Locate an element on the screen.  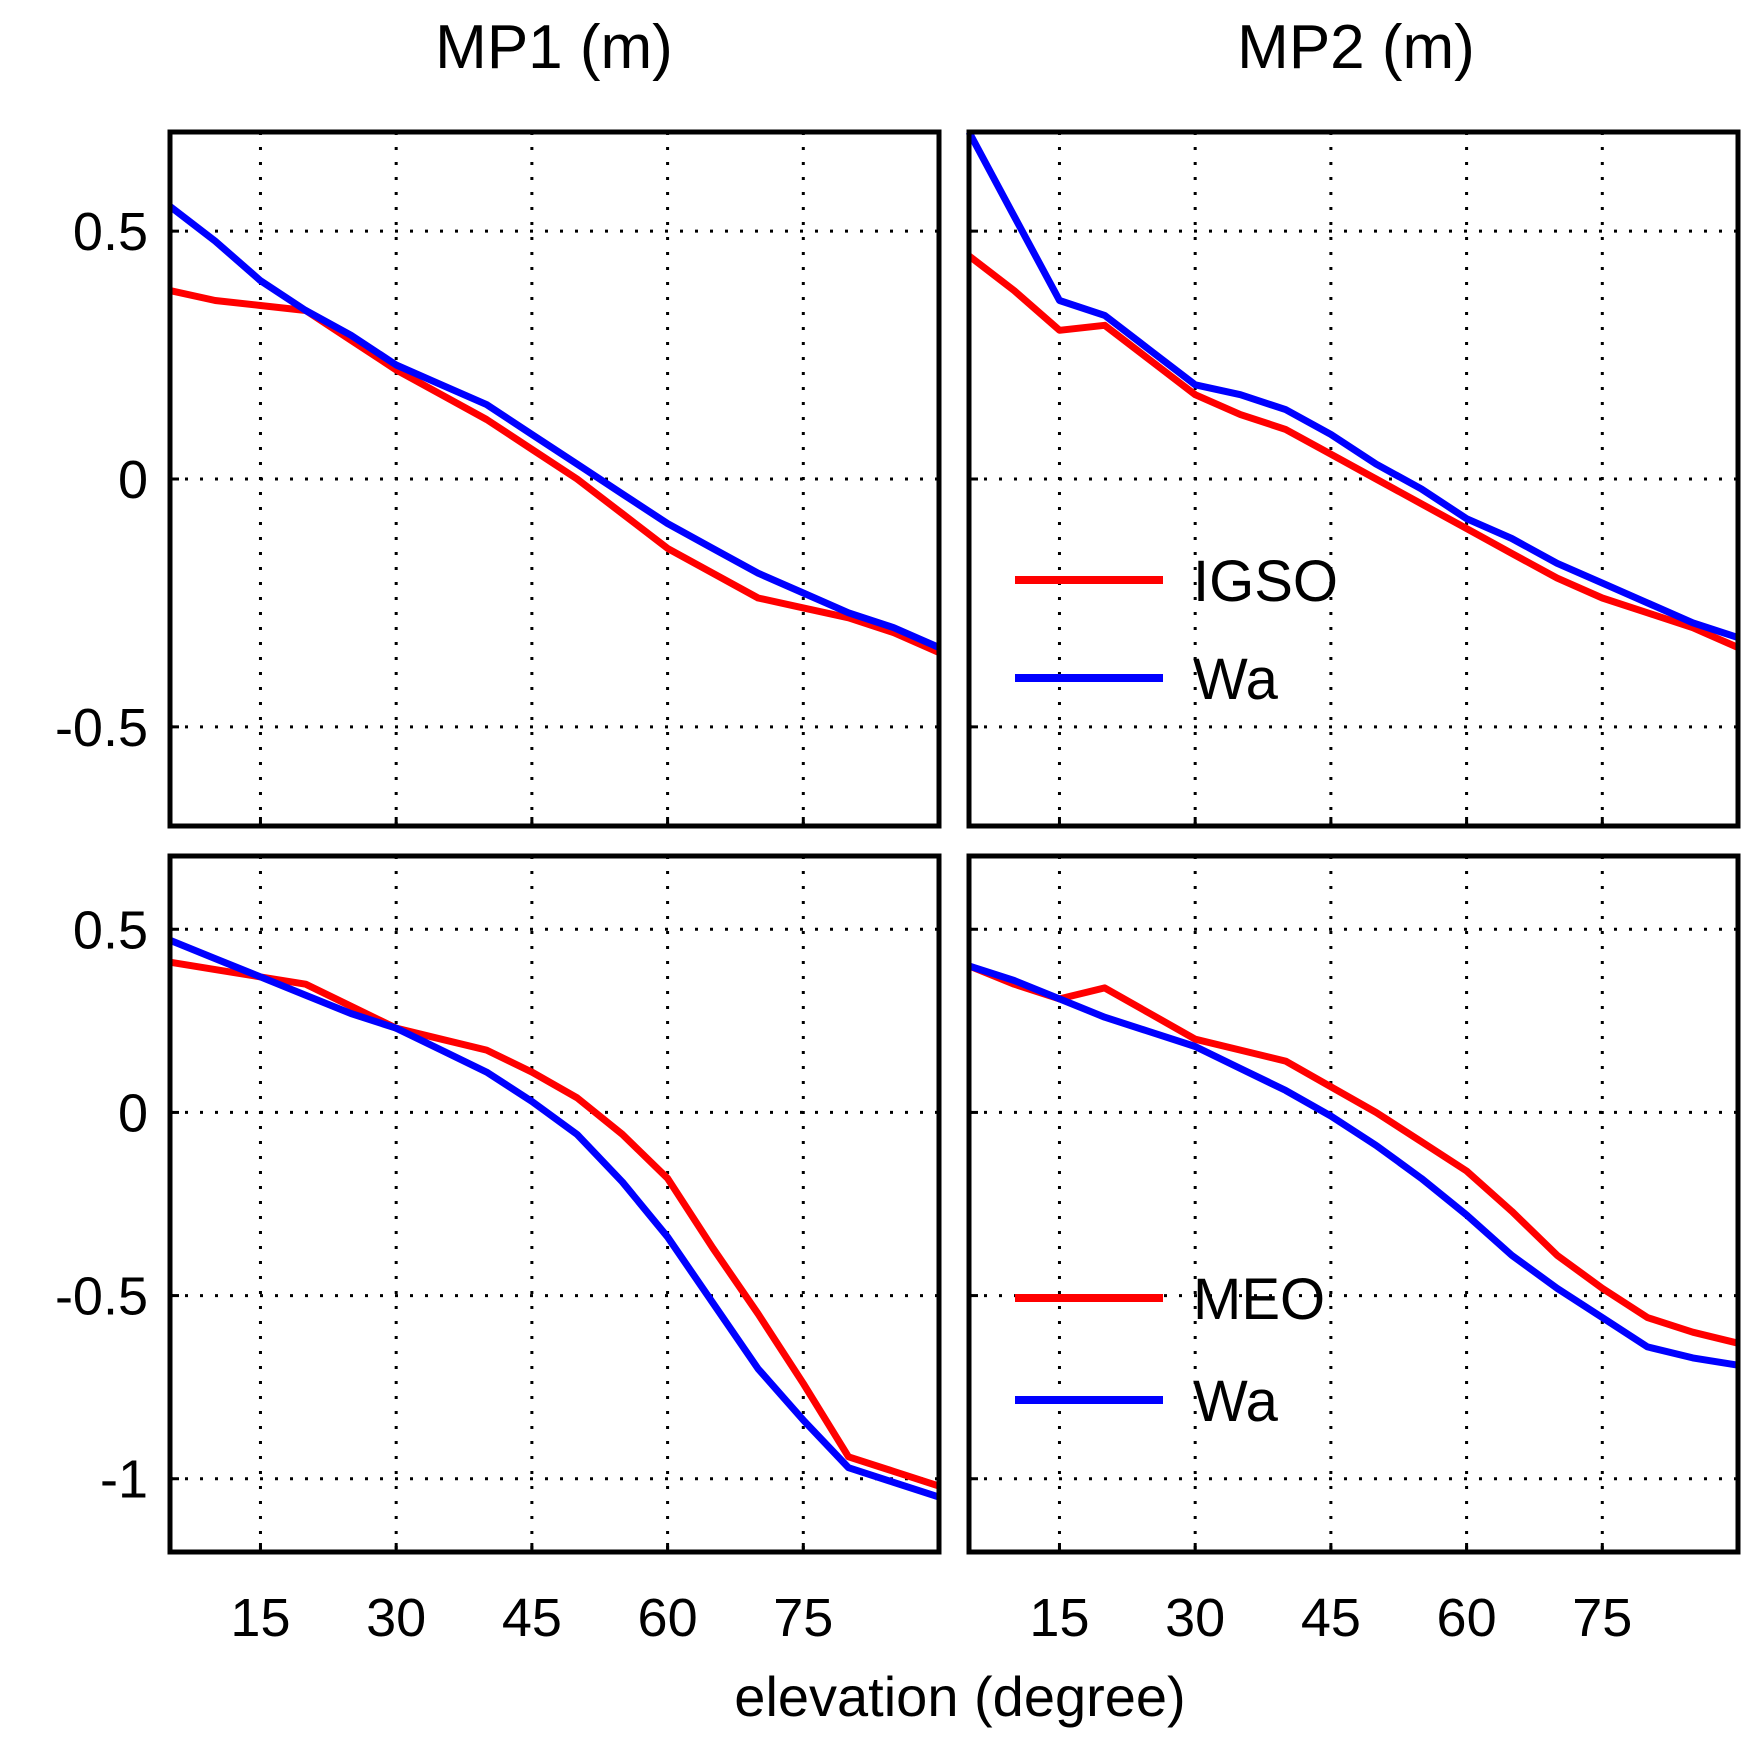
x-axis-label: elevation (degree) is located at coordinates (959, 1696).